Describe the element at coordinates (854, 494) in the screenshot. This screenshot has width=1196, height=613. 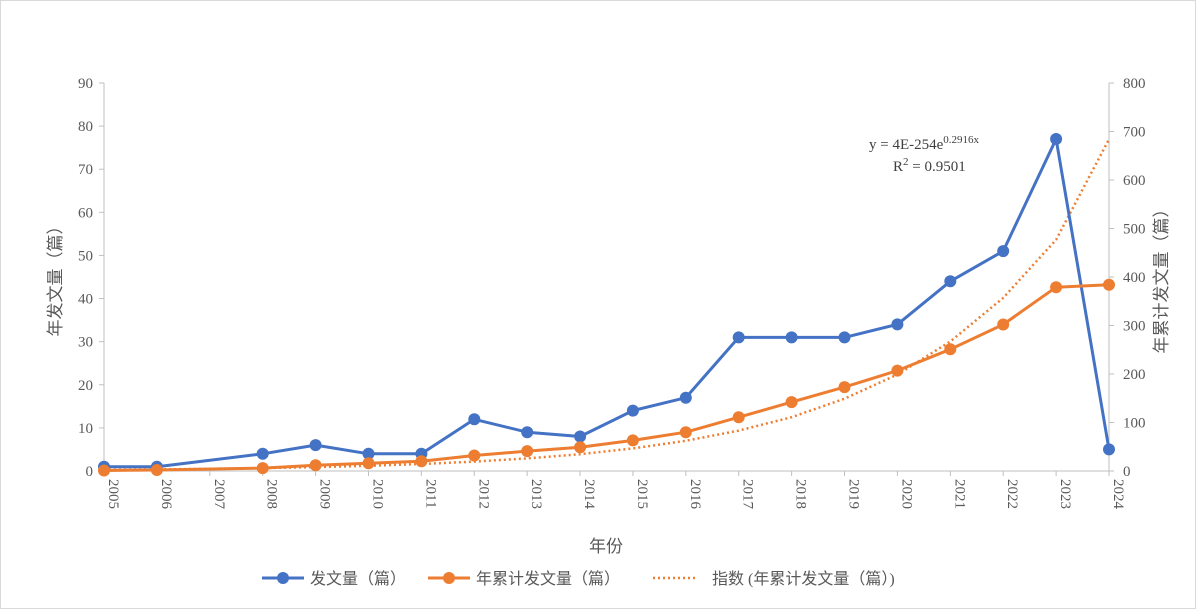
I see `x-tick-label: 2019` at that location.